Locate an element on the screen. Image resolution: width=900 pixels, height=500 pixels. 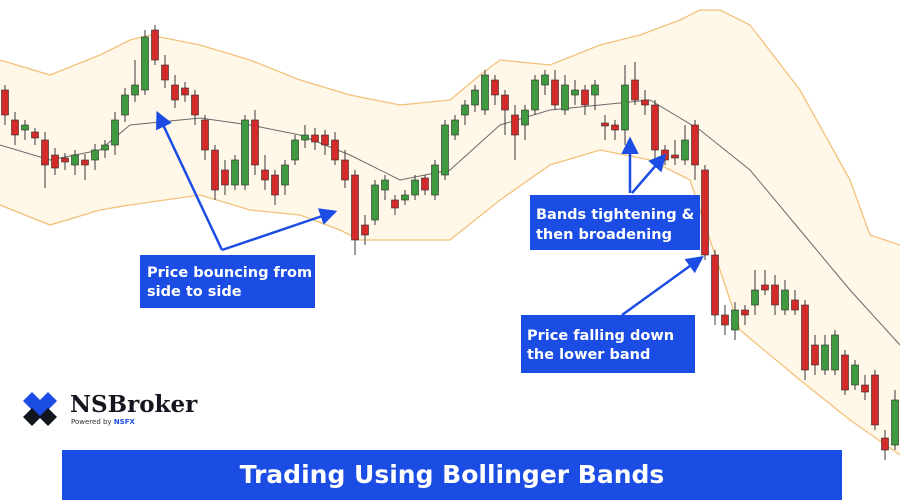
title-bar is located at coordinates (452, 475).